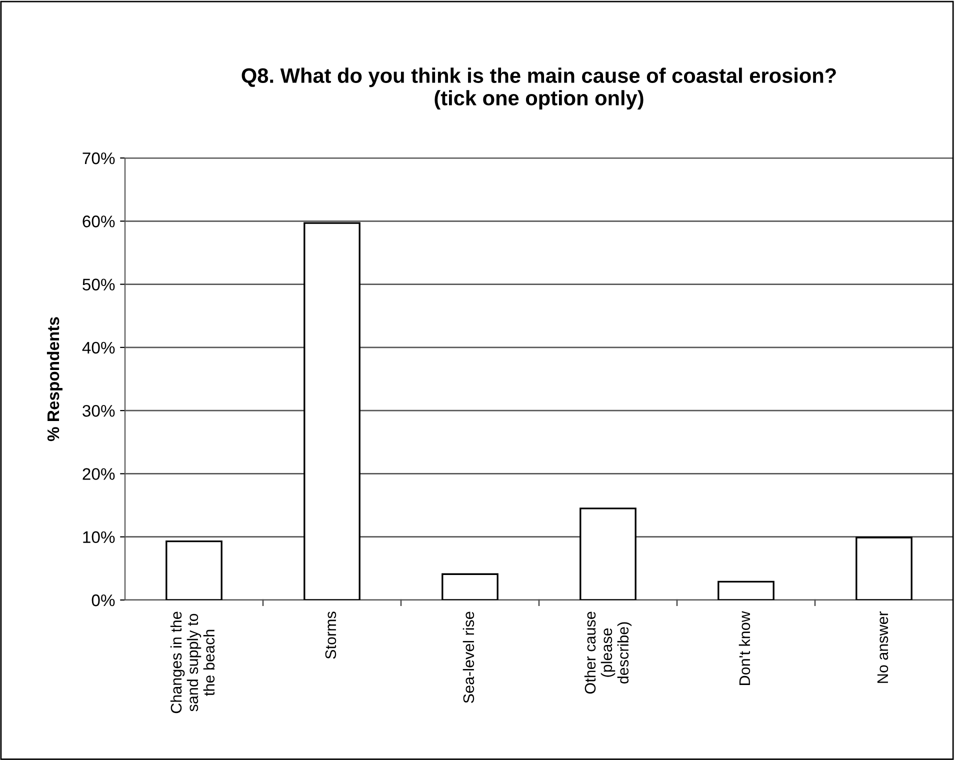 The image size is (955, 760). I want to click on x-tick-label: Sea-level rise, so click(468, 657).